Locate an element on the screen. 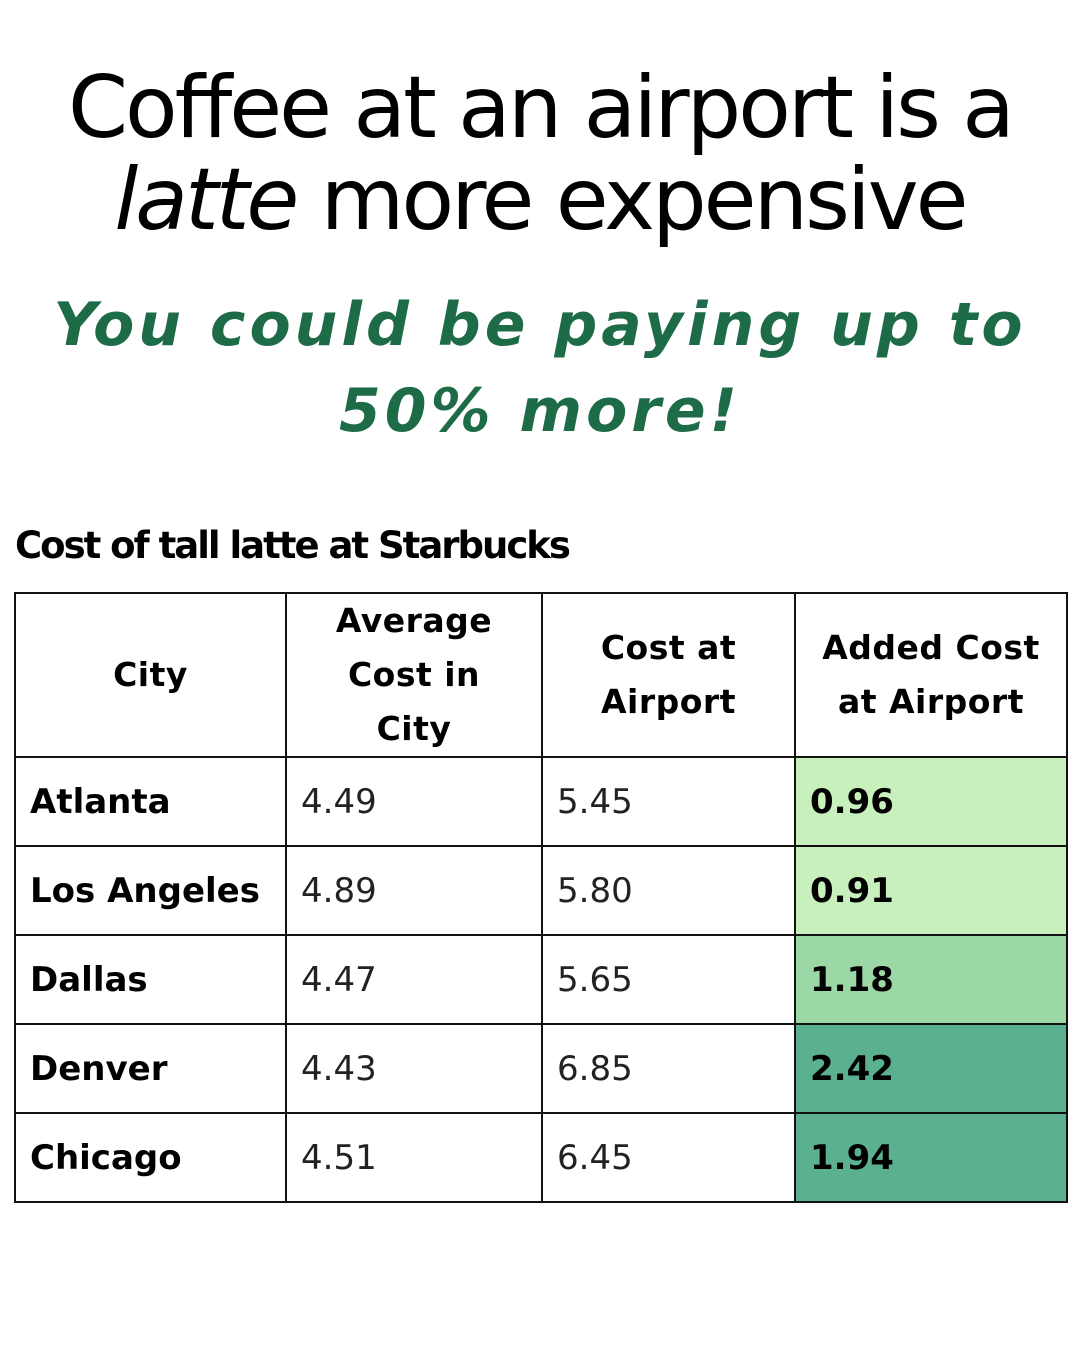  column-header-average-cost-label: Average Cost in City is located at coordinates (414, 674).